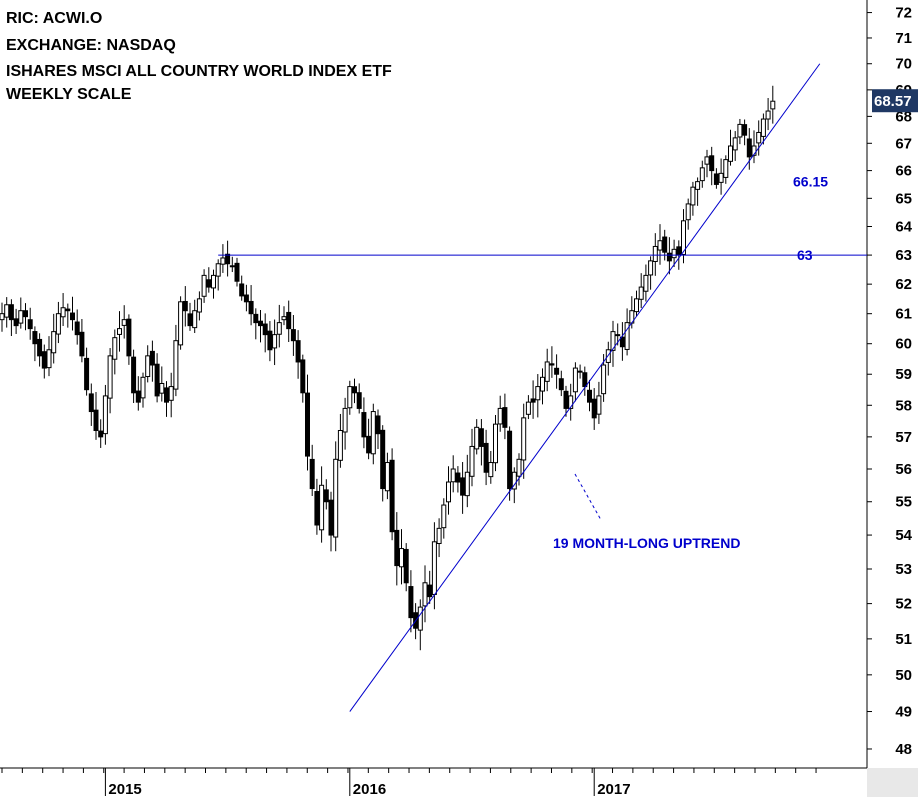  I want to click on y-tick-label: 60, so click(903, 344).